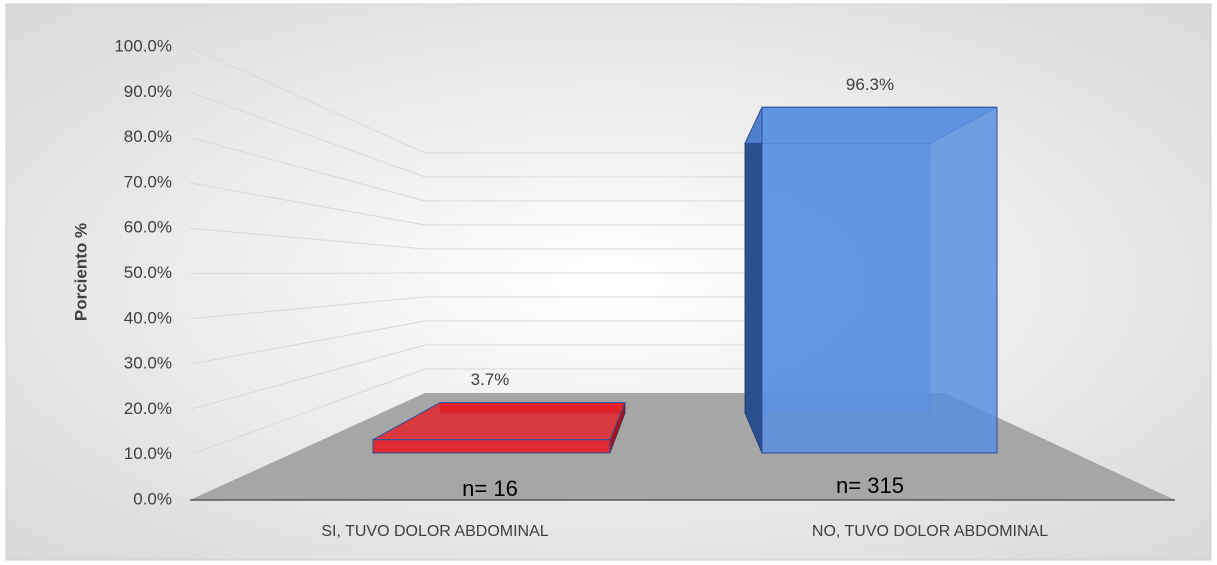  What do you see at coordinates (870, 485) in the screenshot?
I see `annotation: n= 315` at bounding box center [870, 485].